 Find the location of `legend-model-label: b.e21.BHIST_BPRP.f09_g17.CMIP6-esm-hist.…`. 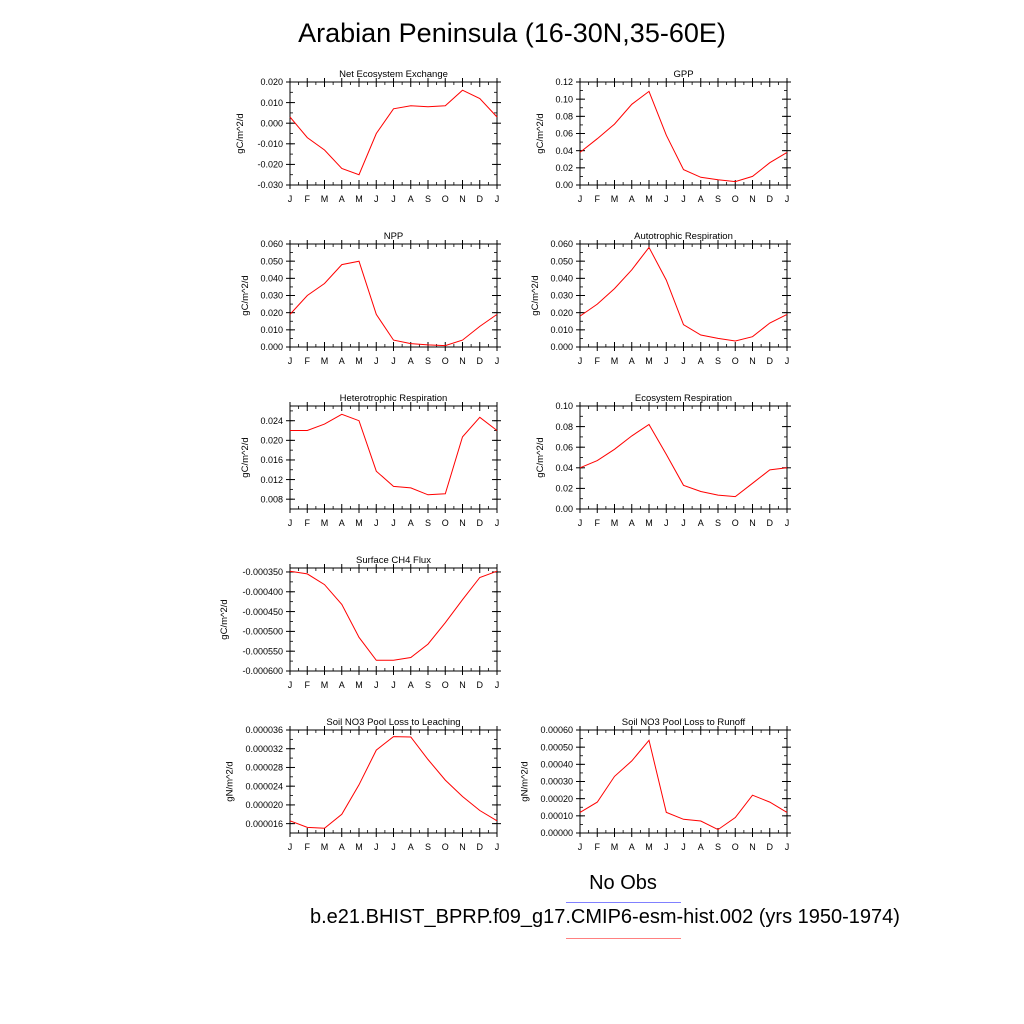

legend-model-label: b.e21.BHIST_BPRP.f09_g17.CMIP6-esm-hist.… is located at coordinates (605, 917).